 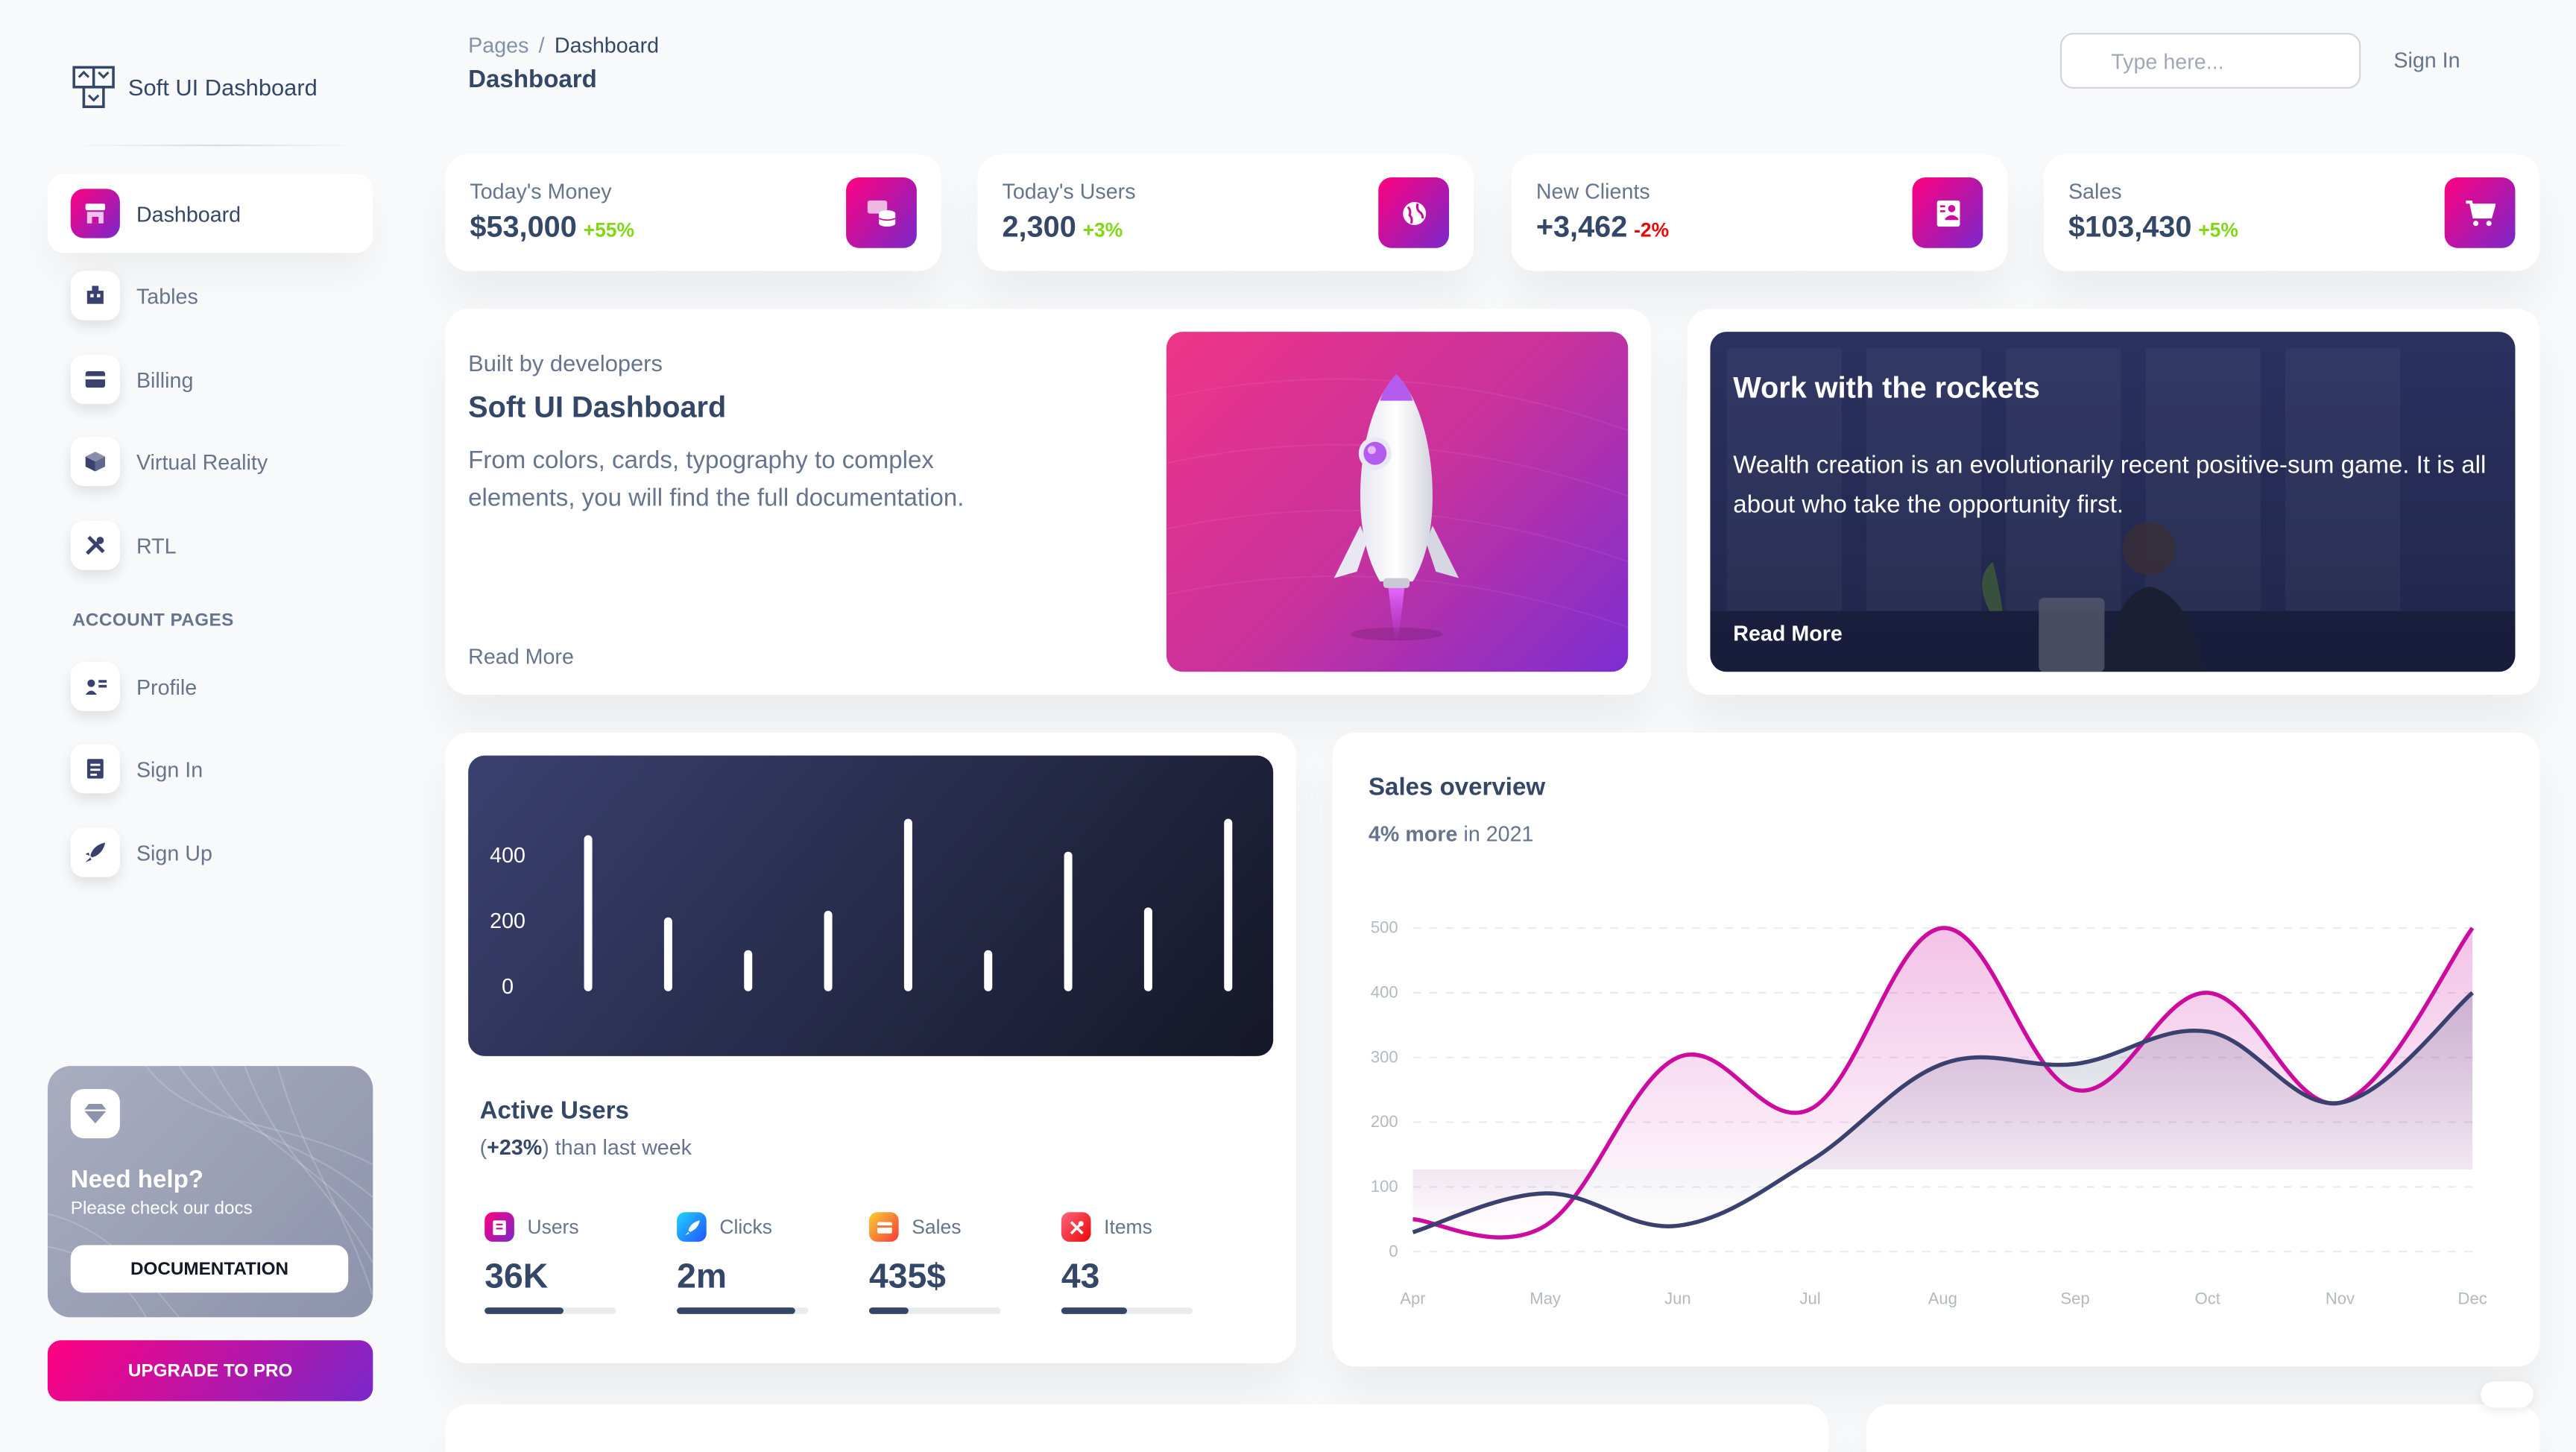 What do you see at coordinates (2075, 1299) in the screenshot?
I see `x-tick-label: Sep` at bounding box center [2075, 1299].